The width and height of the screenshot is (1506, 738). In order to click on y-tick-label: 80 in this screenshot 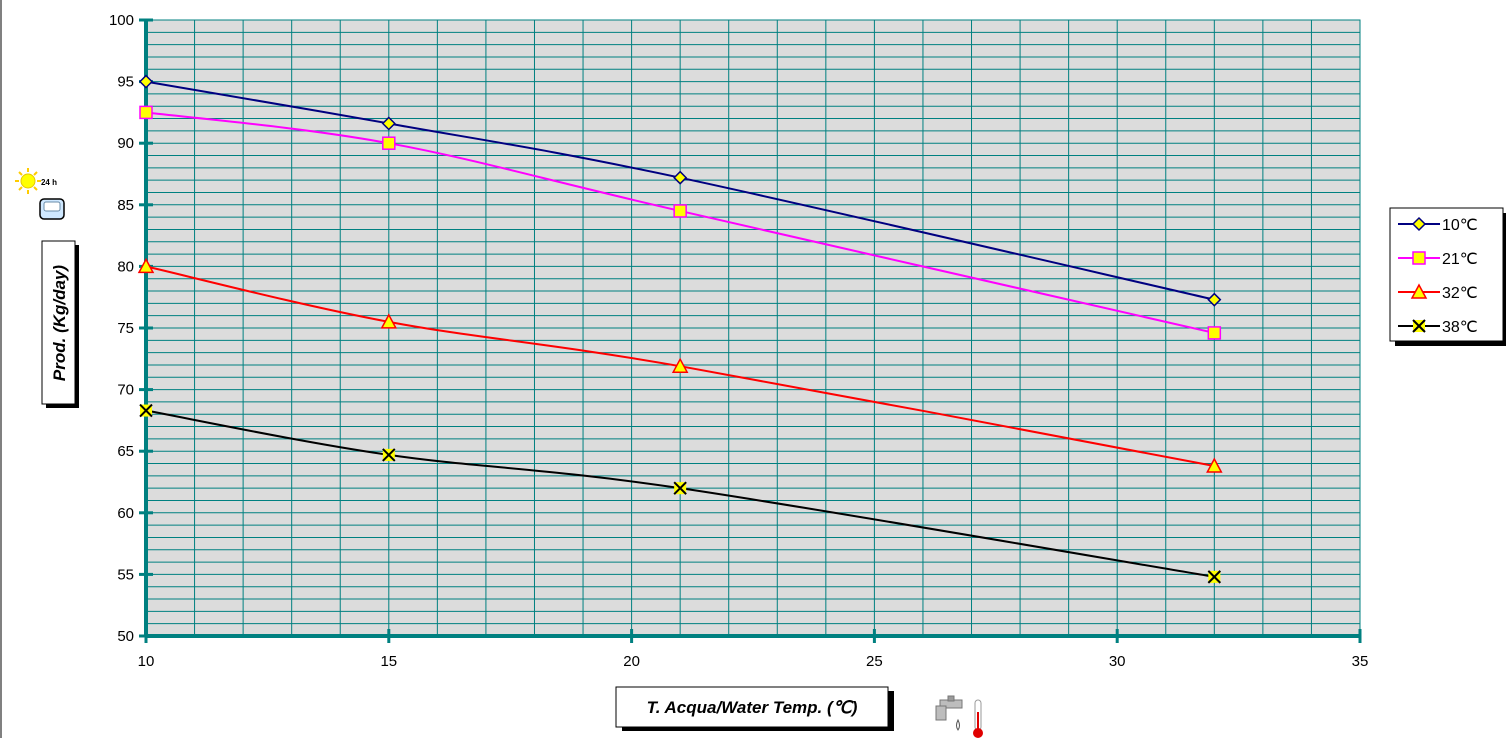, I will do `click(125, 266)`.